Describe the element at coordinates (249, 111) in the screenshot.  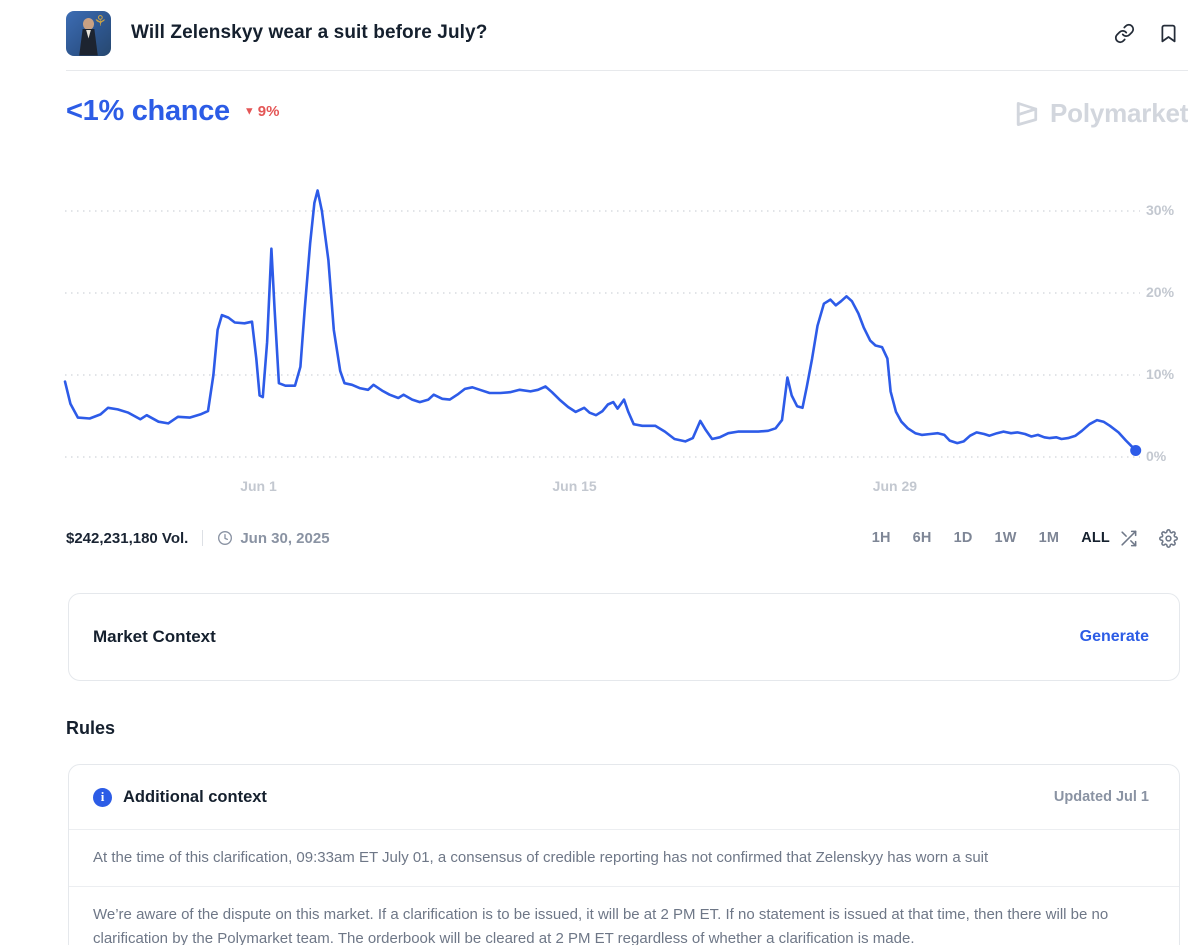
I see `arrow-down-icon: ▼` at that location.